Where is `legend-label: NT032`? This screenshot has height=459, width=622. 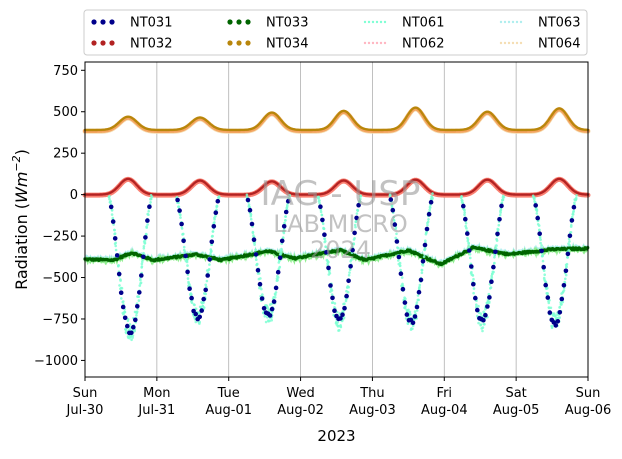
legend-label: NT032 is located at coordinates (151, 44).